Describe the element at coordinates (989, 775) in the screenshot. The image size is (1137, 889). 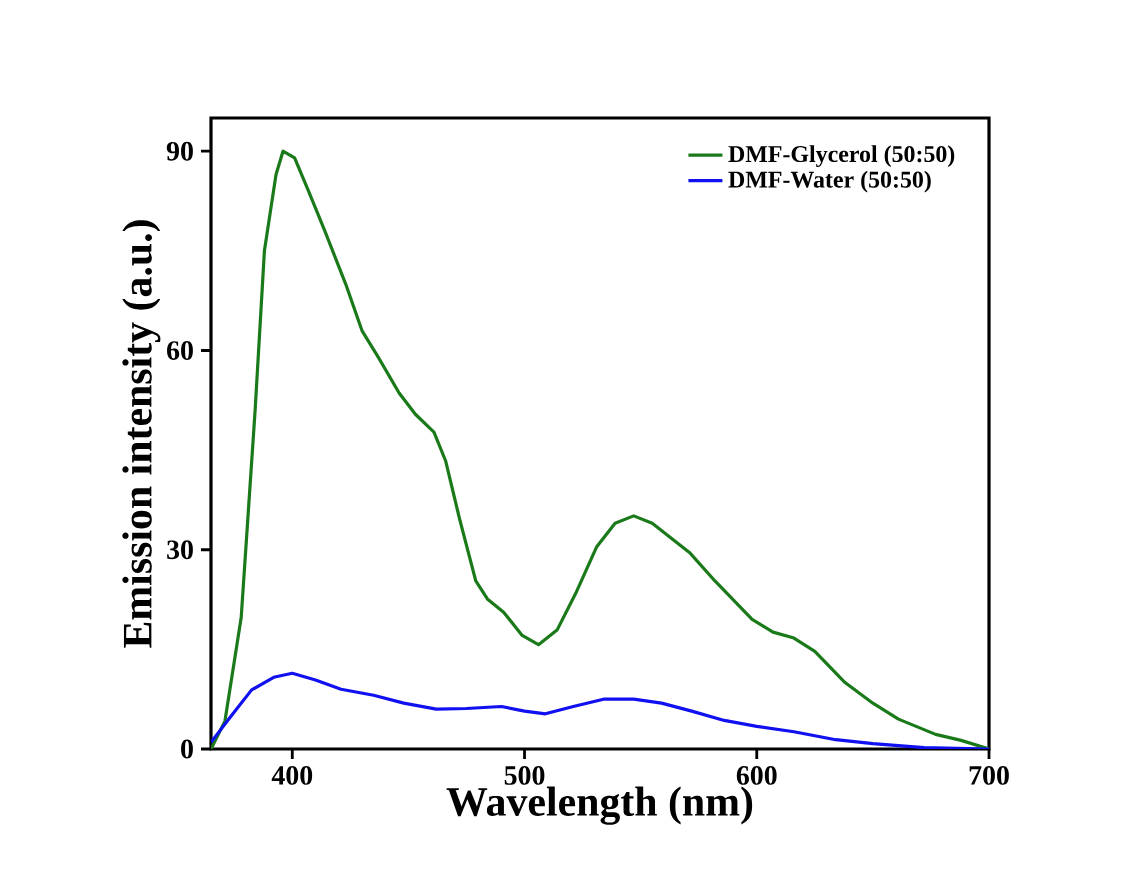
I see `x-tick-label: 700` at that location.